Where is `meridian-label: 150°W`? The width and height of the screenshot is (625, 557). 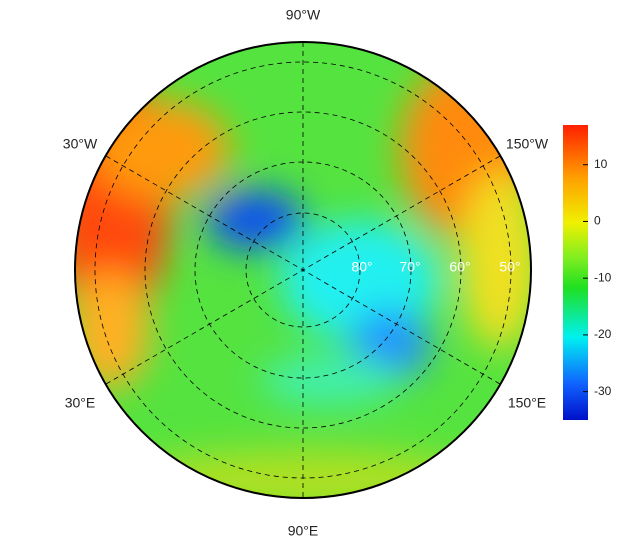
meridian-label: 150°W is located at coordinates (527, 144).